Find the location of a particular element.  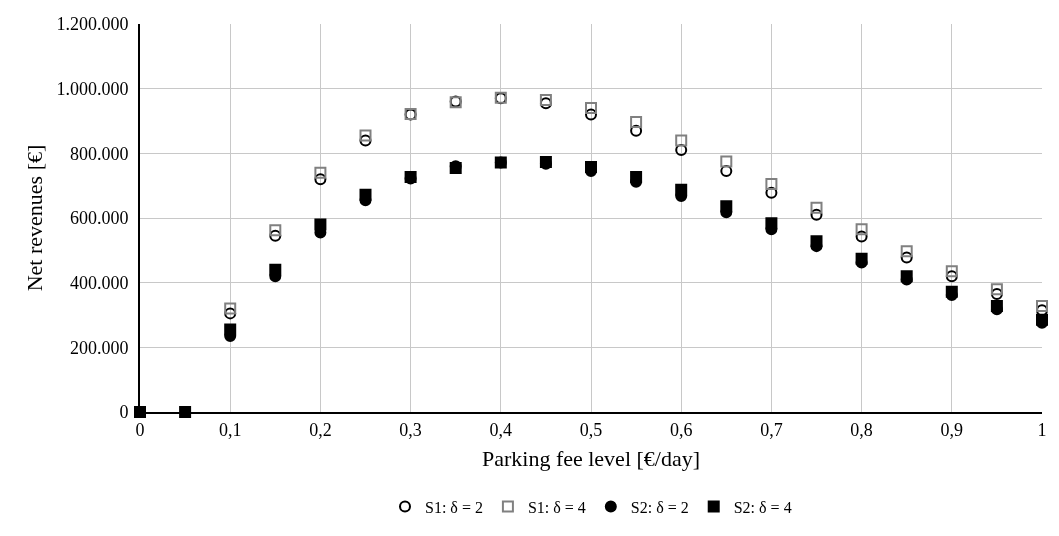

y-tick-label: 200.000 is located at coordinates (99, 347).